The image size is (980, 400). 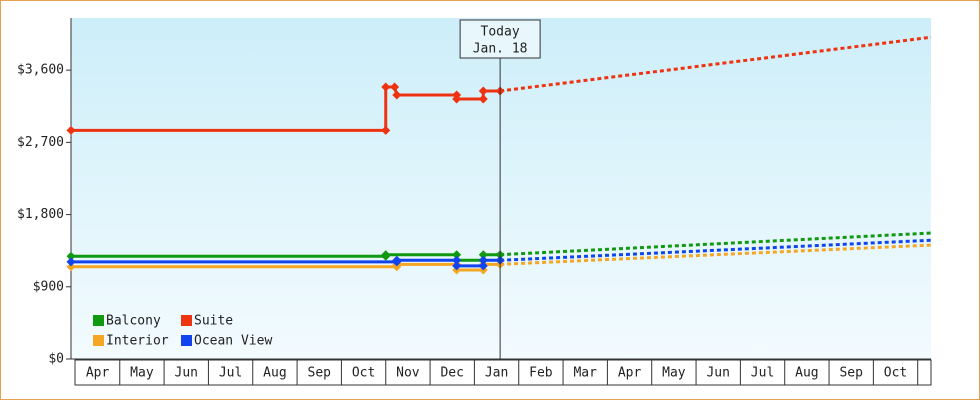 What do you see at coordinates (133, 321) in the screenshot?
I see `legend-label: Balcony` at bounding box center [133, 321].